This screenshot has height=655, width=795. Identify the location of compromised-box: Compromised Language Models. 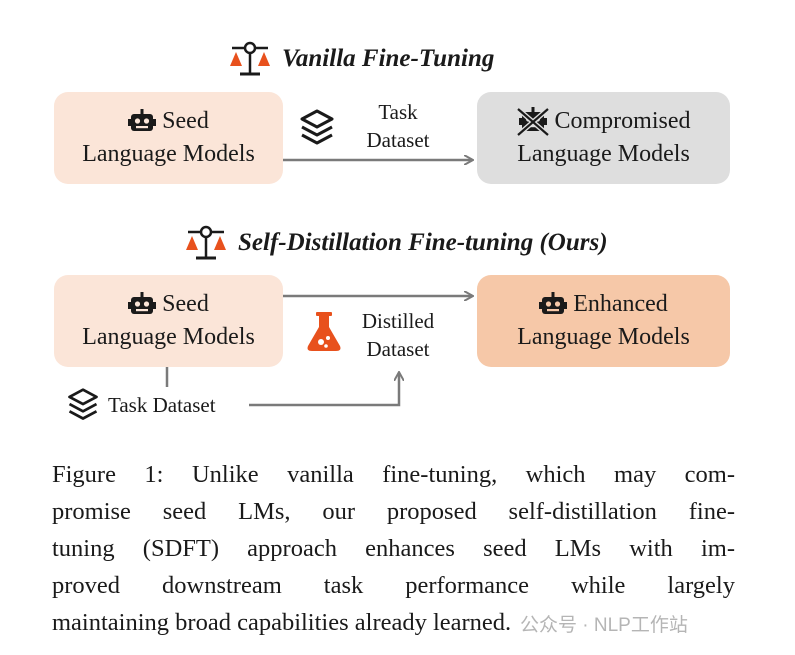
(603, 138).